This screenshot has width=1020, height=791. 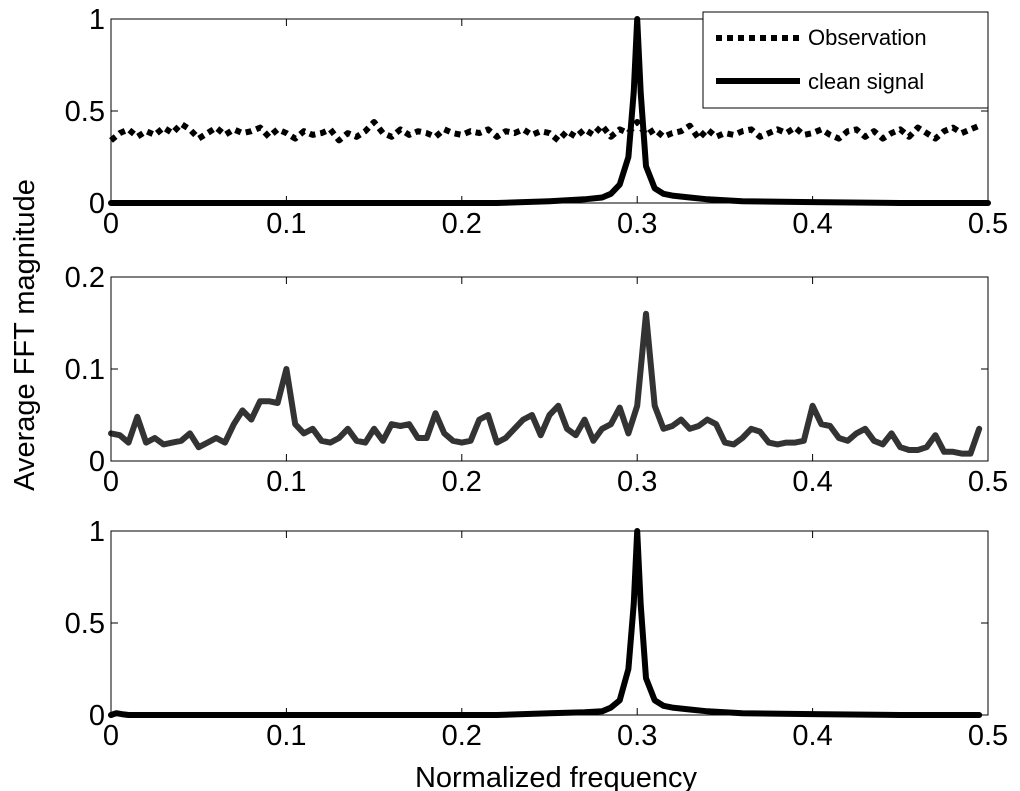 What do you see at coordinates (637, 482) in the screenshot?
I see `x-tick-label-middle-3: 0.3` at bounding box center [637, 482].